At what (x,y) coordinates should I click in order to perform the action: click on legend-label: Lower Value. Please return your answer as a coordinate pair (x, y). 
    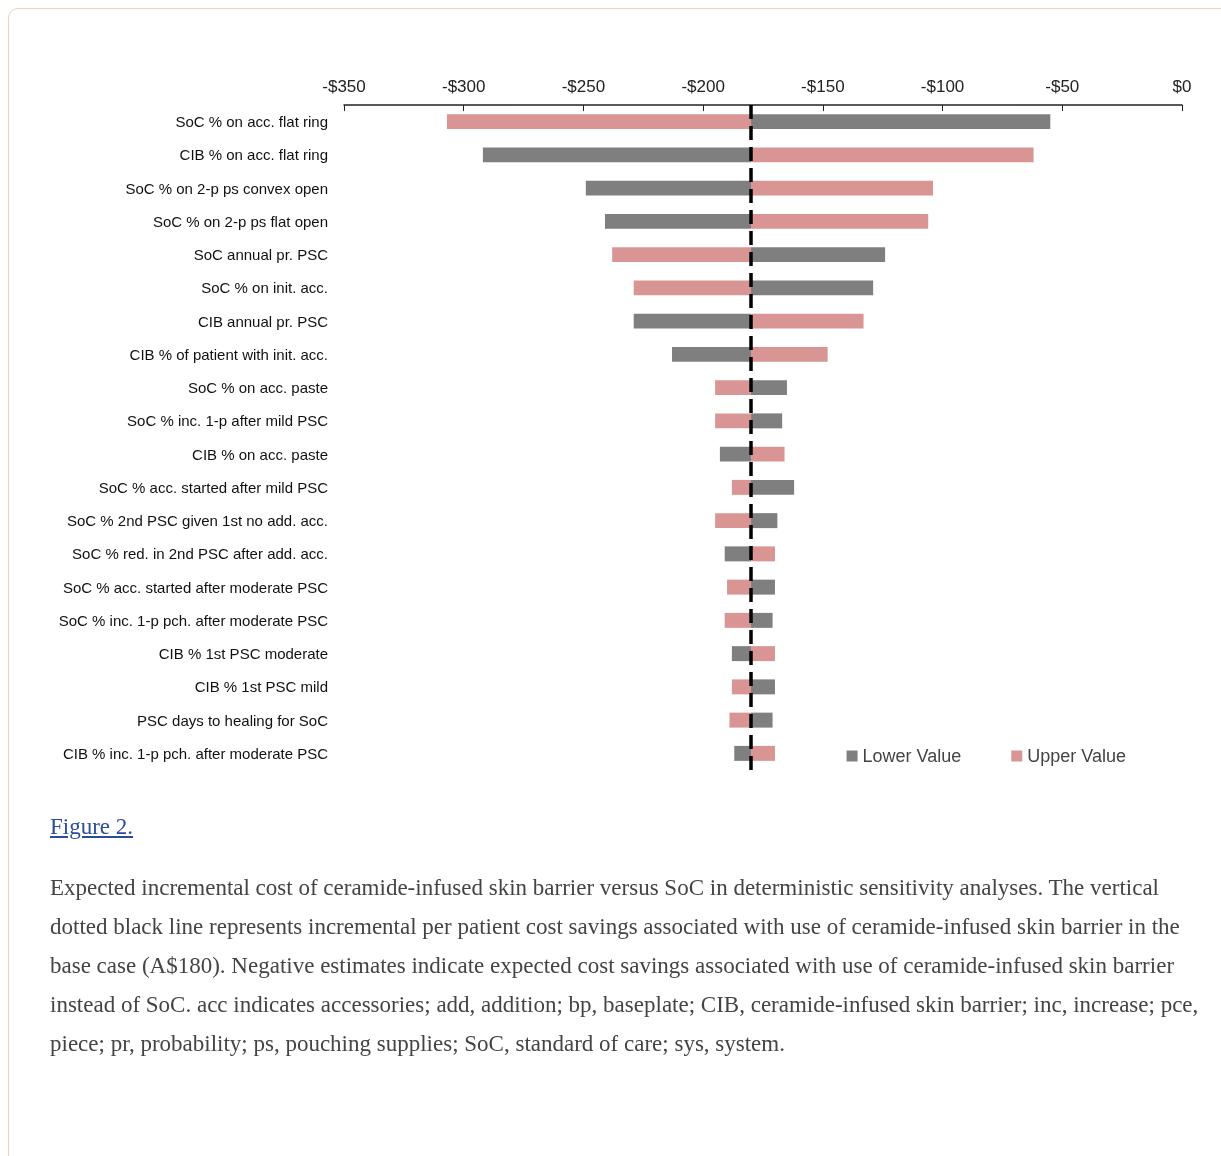
    Looking at the image, I should click on (912, 756).